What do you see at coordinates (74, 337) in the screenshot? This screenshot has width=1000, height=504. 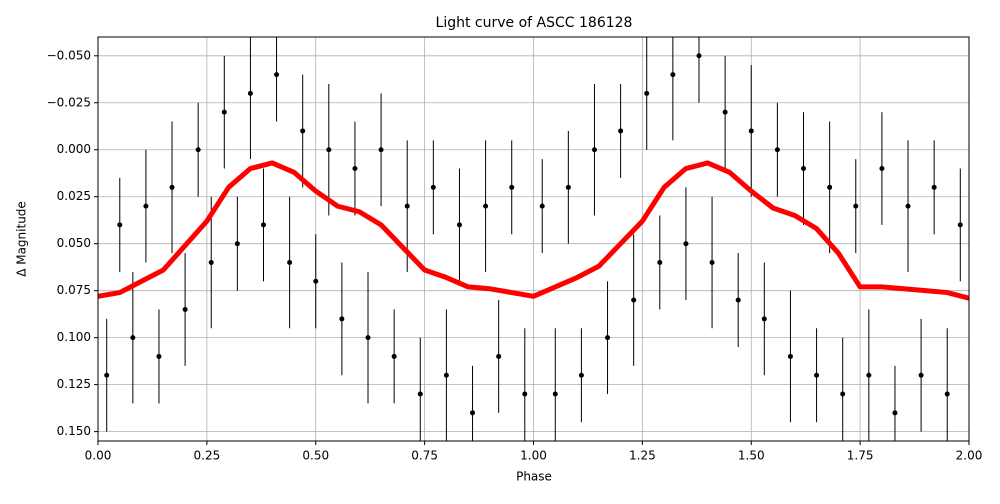 I see `y-tick-label: 0.100` at bounding box center [74, 337].